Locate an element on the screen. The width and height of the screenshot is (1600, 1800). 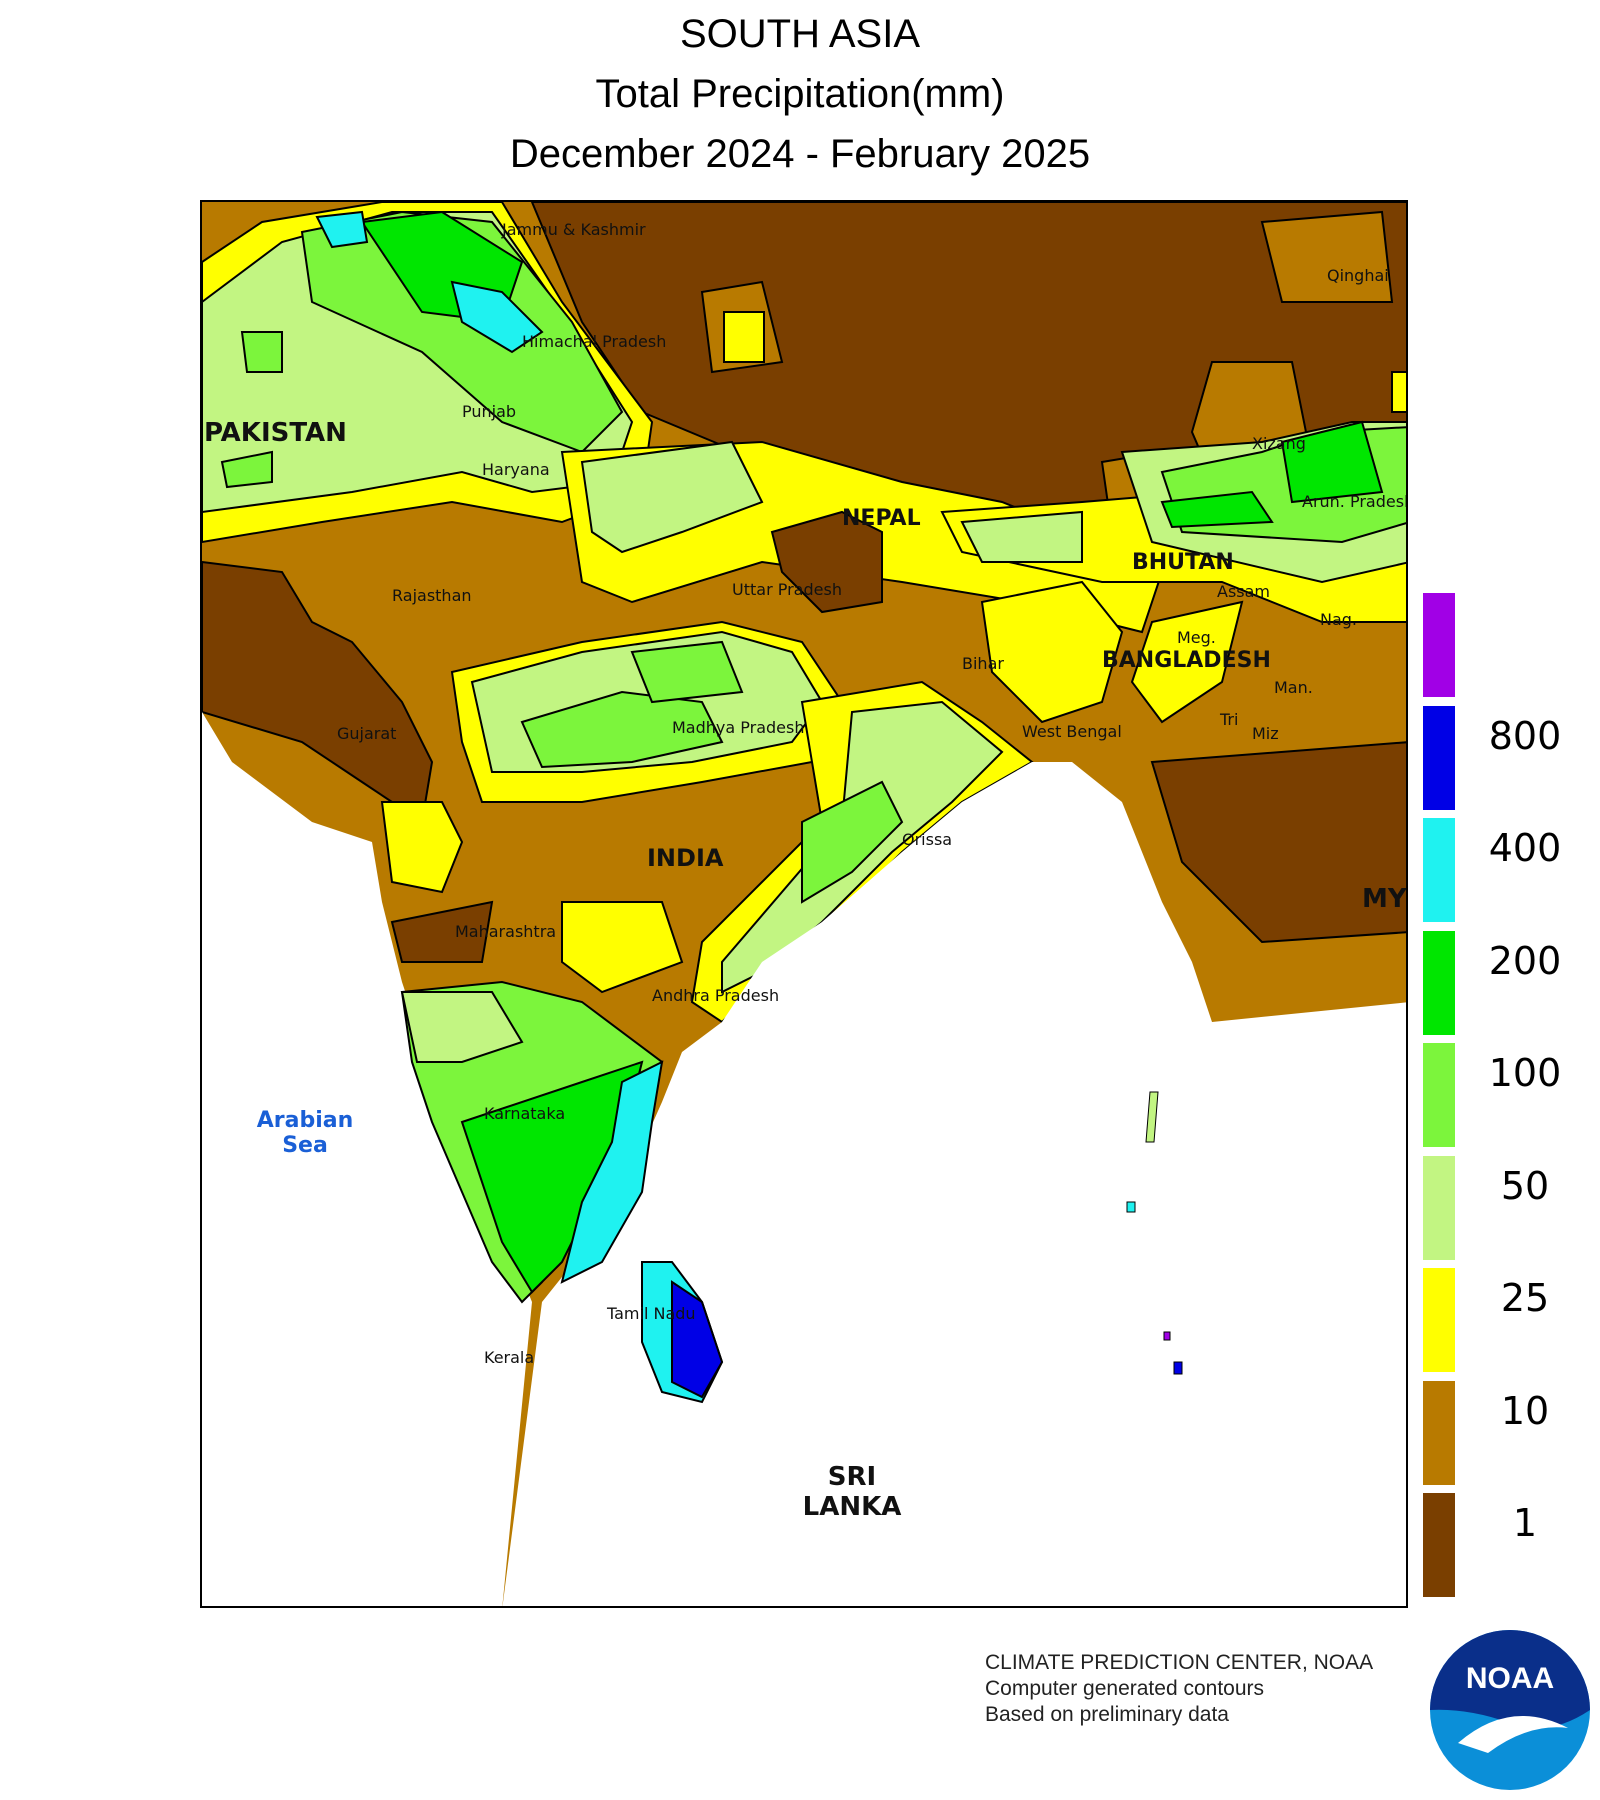
label-myanmar: MY is located at coordinates (1384, 899).